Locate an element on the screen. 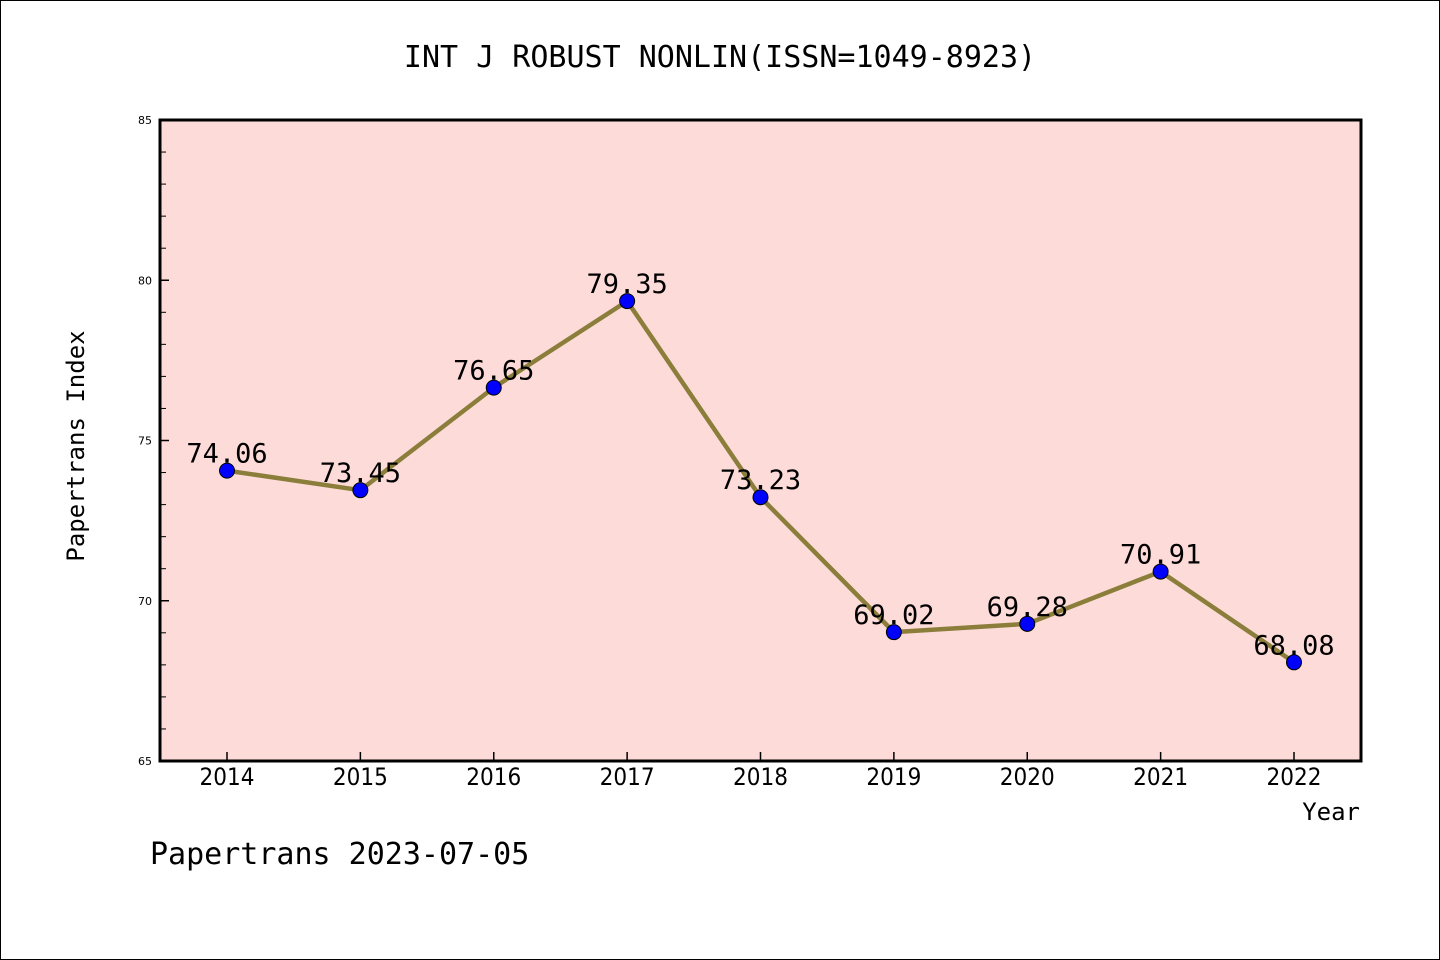  data-label: 79.35 is located at coordinates (626, 284).